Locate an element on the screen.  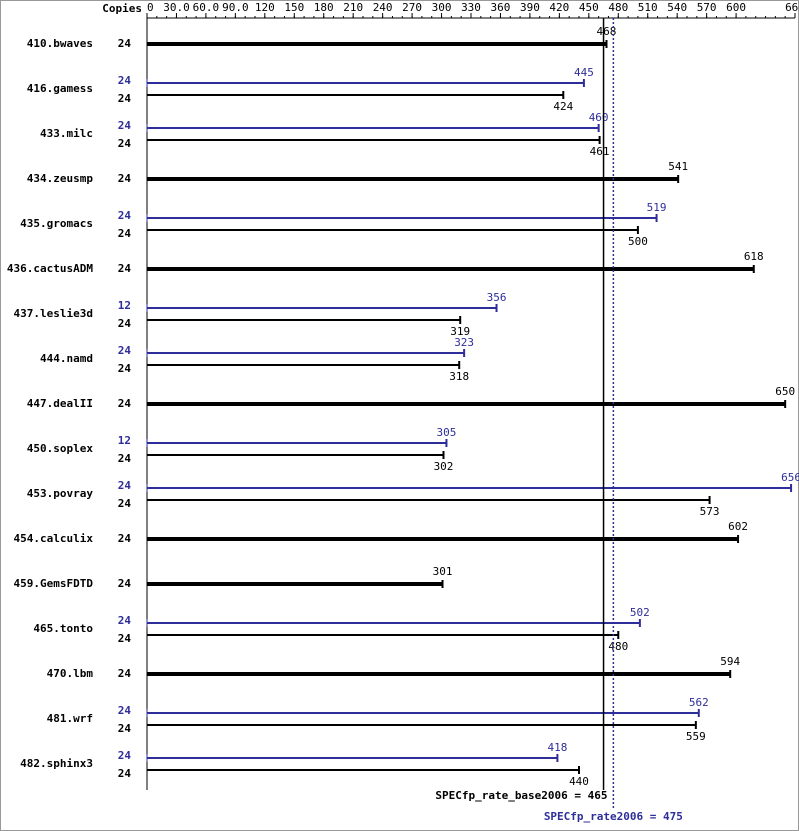
value-label: 602 is located at coordinates (738, 526).